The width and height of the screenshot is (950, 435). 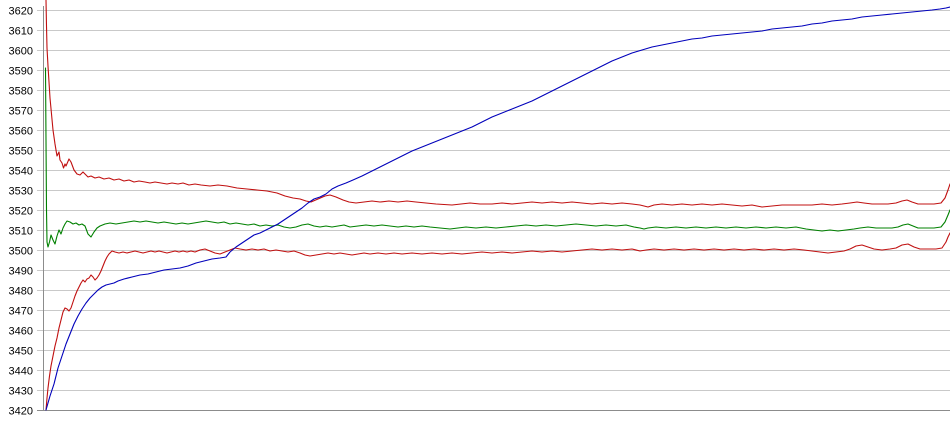 What do you see at coordinates (21, 212) in the screenshot?
I see `y-axis-label: 3520` at bounding box center [21, 212].